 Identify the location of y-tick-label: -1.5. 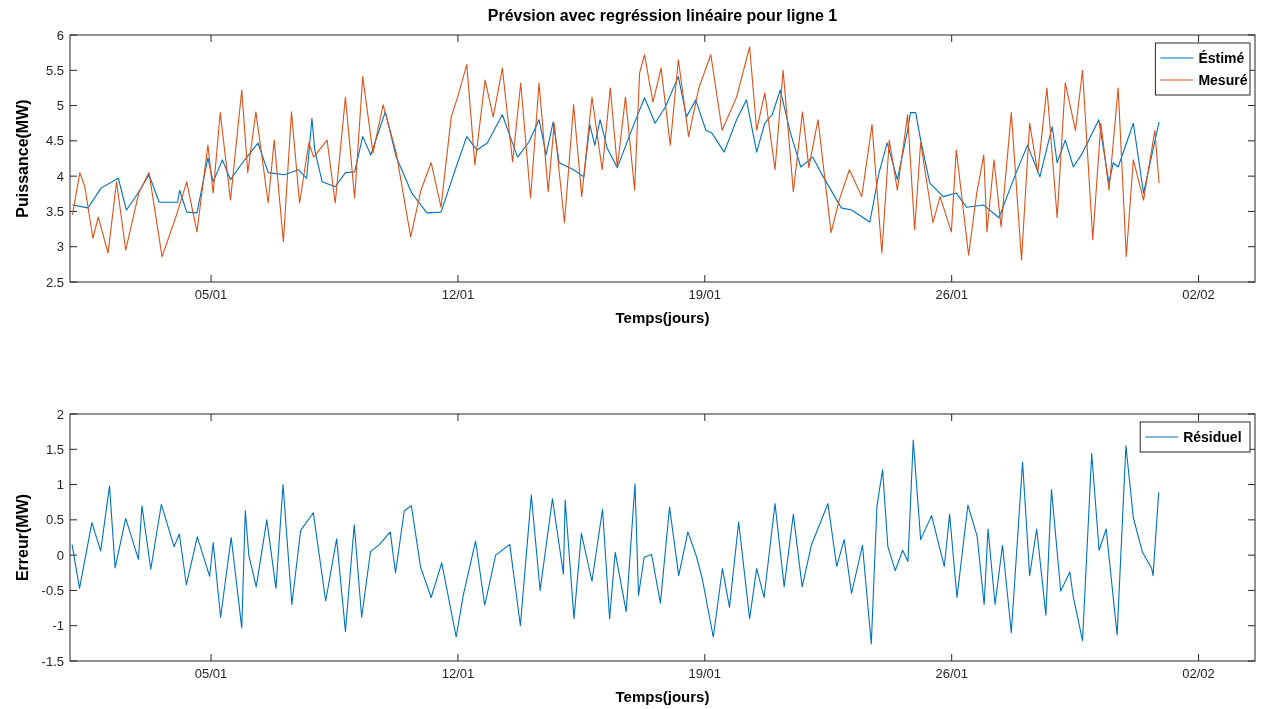
(52, 661).